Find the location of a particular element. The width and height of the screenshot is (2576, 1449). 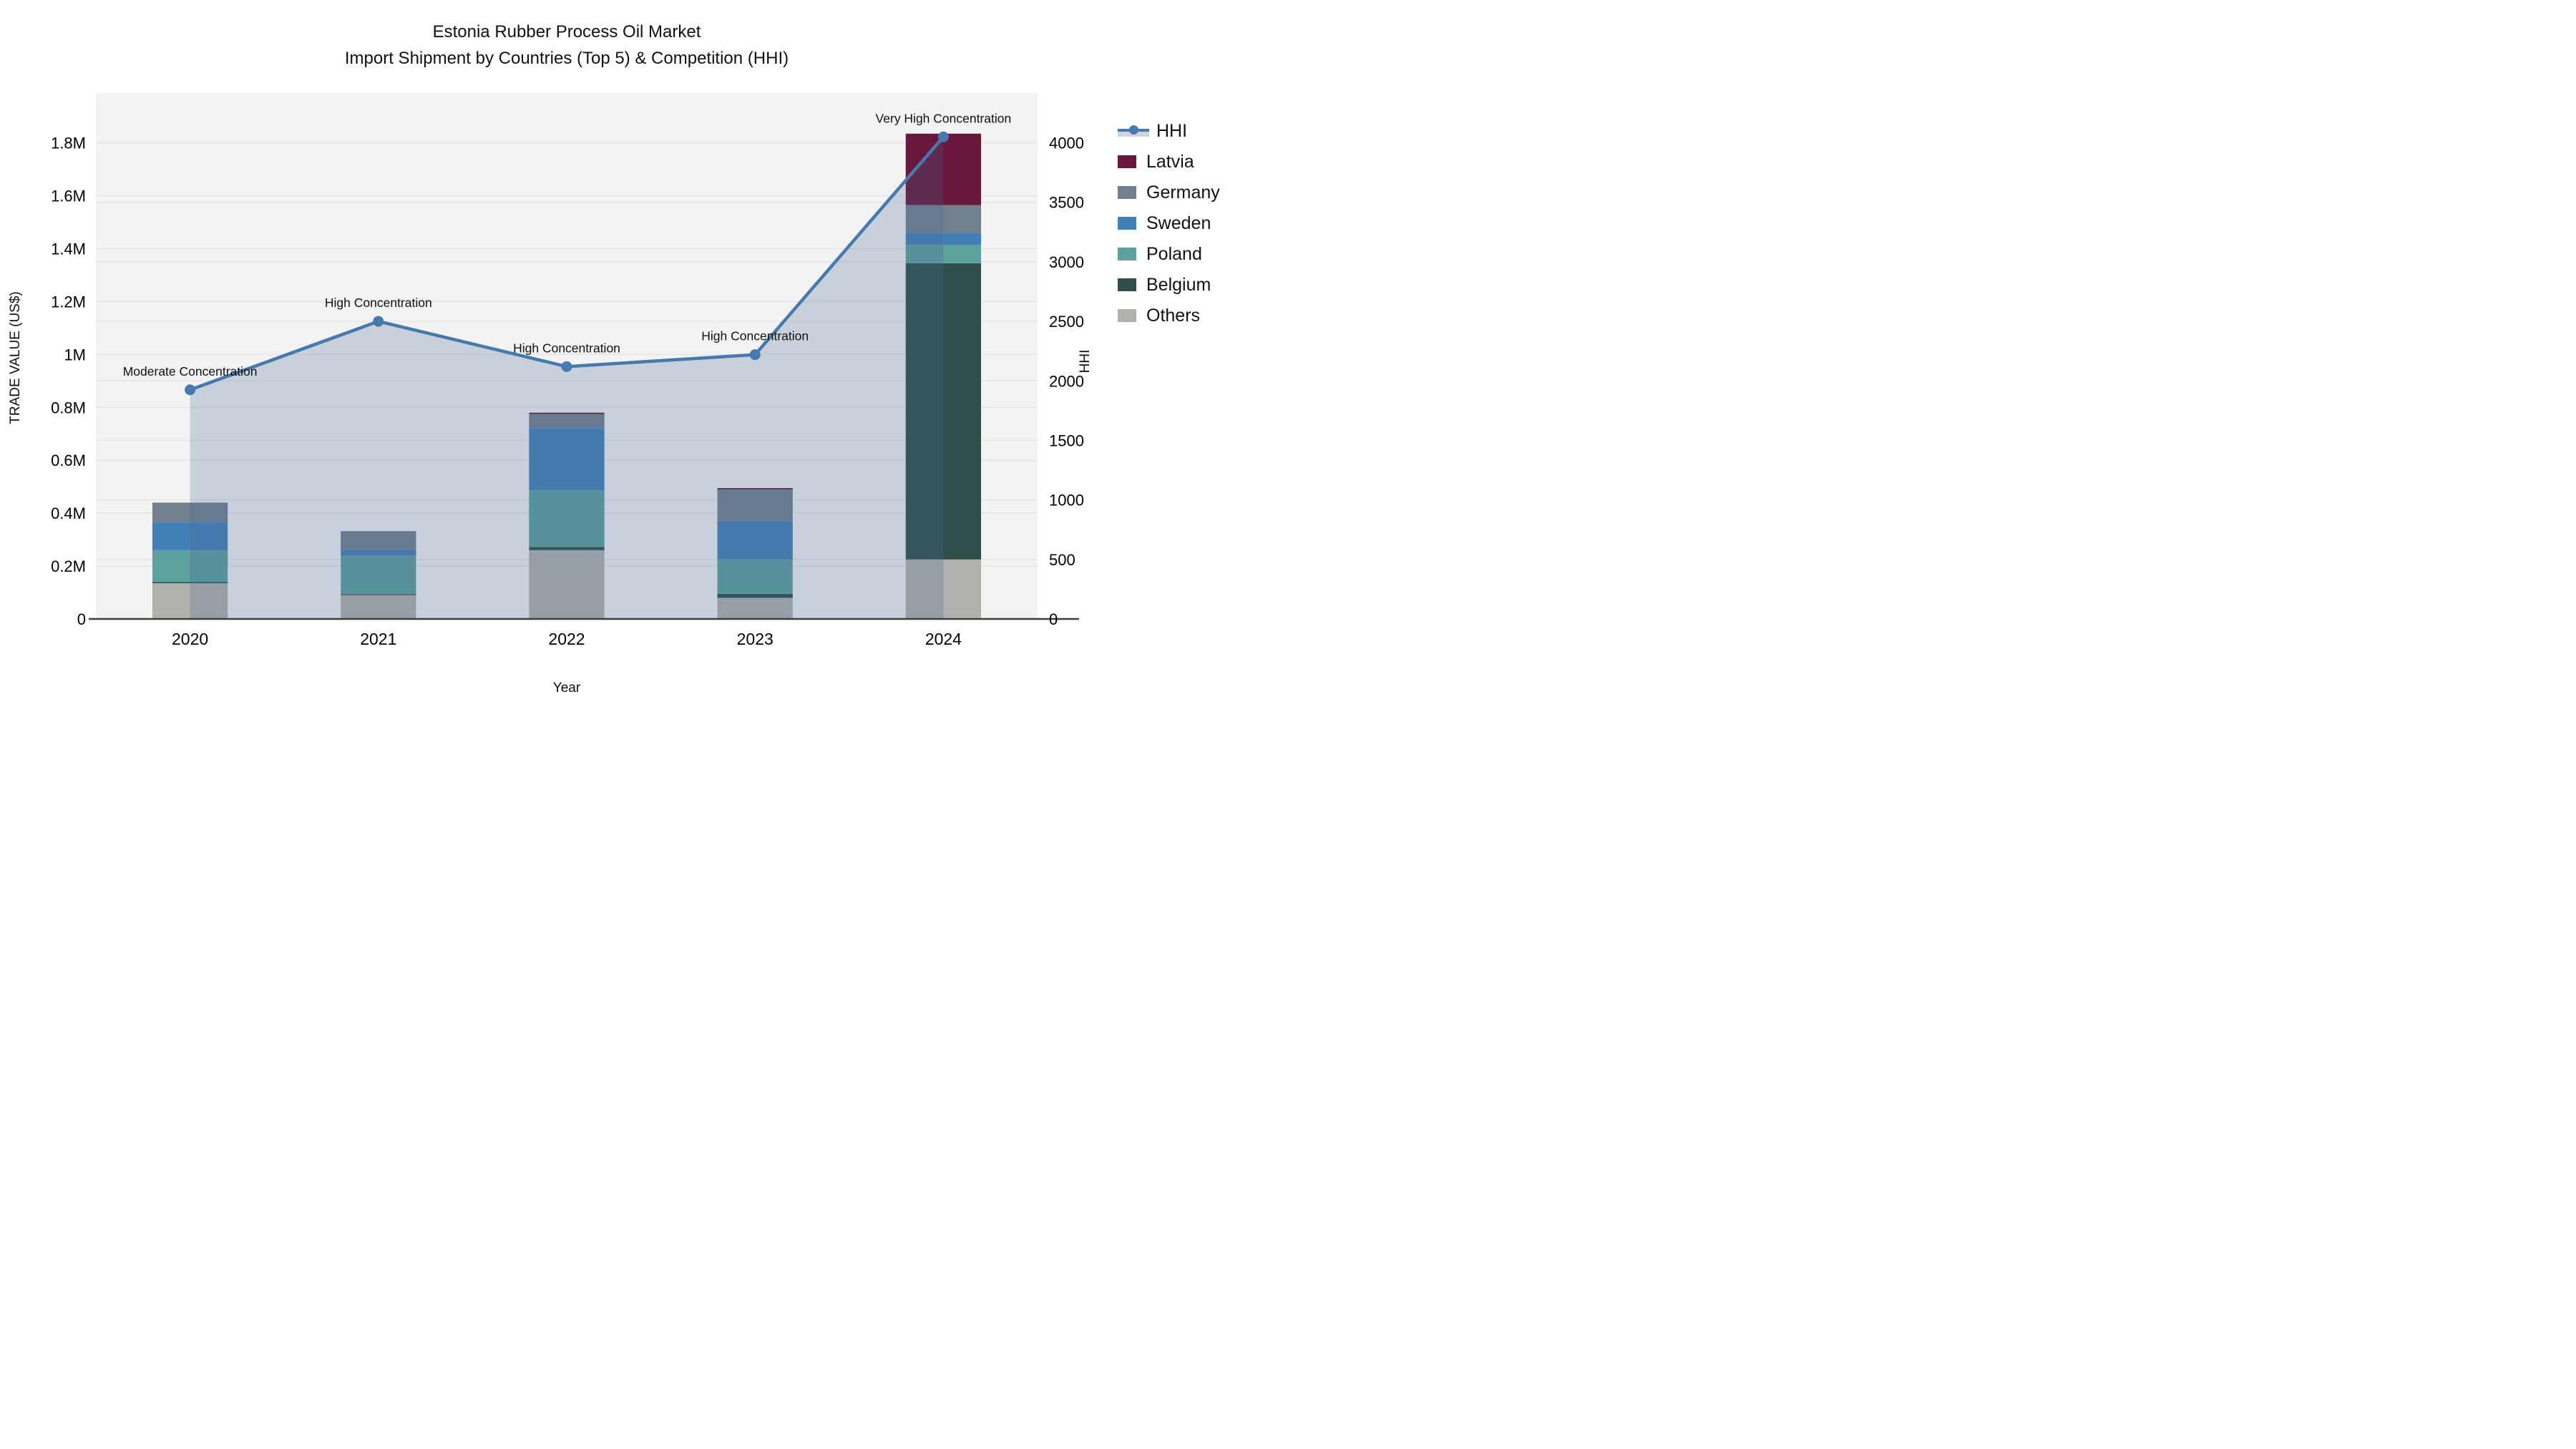

x-tick-label-2023: 2023 is located at coordinates (755, 639).